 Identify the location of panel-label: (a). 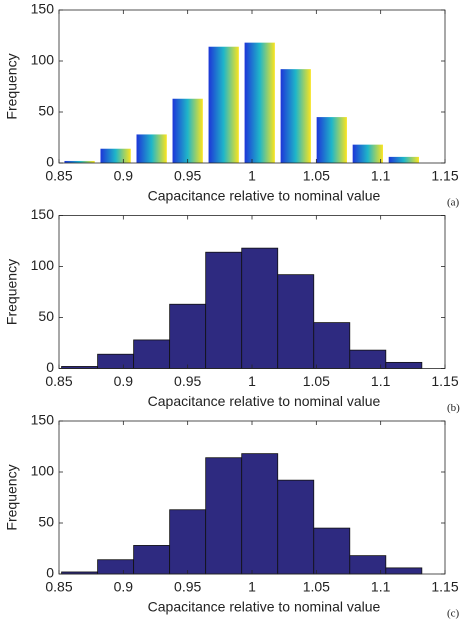
(453, 203).